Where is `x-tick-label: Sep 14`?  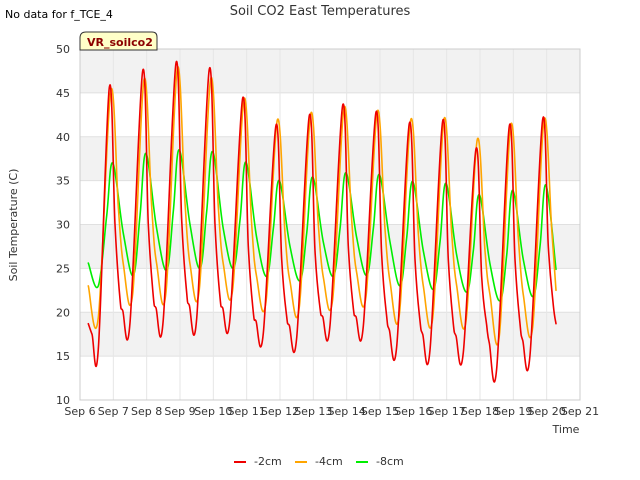
x-tick-label: Sep 14 is located at coordinates (347, 411).